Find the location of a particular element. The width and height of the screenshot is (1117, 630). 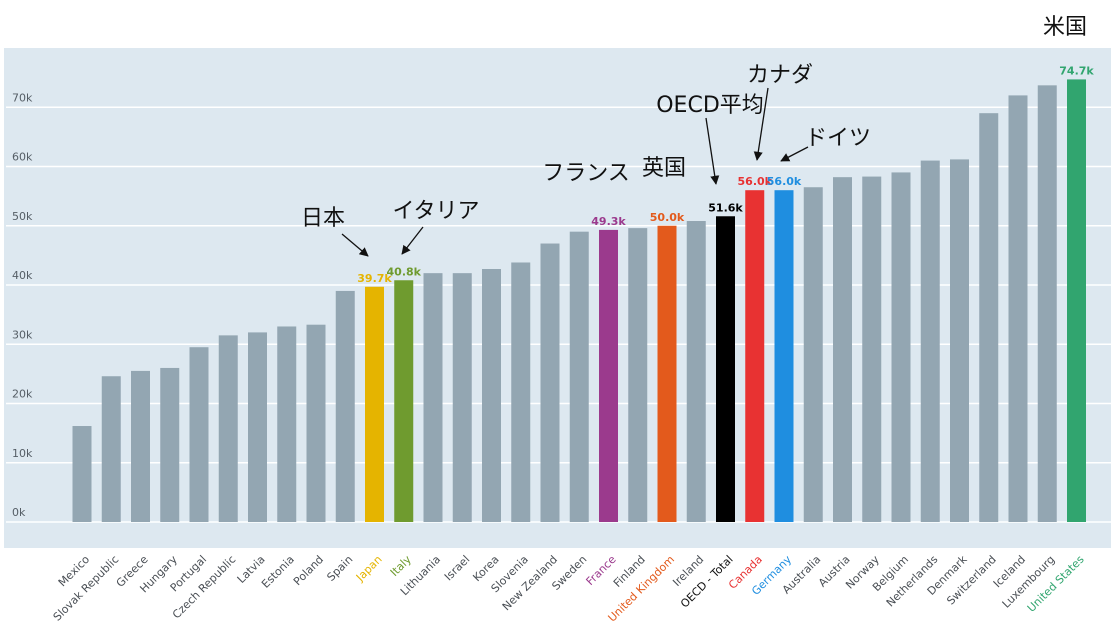

bar-mexico is located at coordinates (82, 474).